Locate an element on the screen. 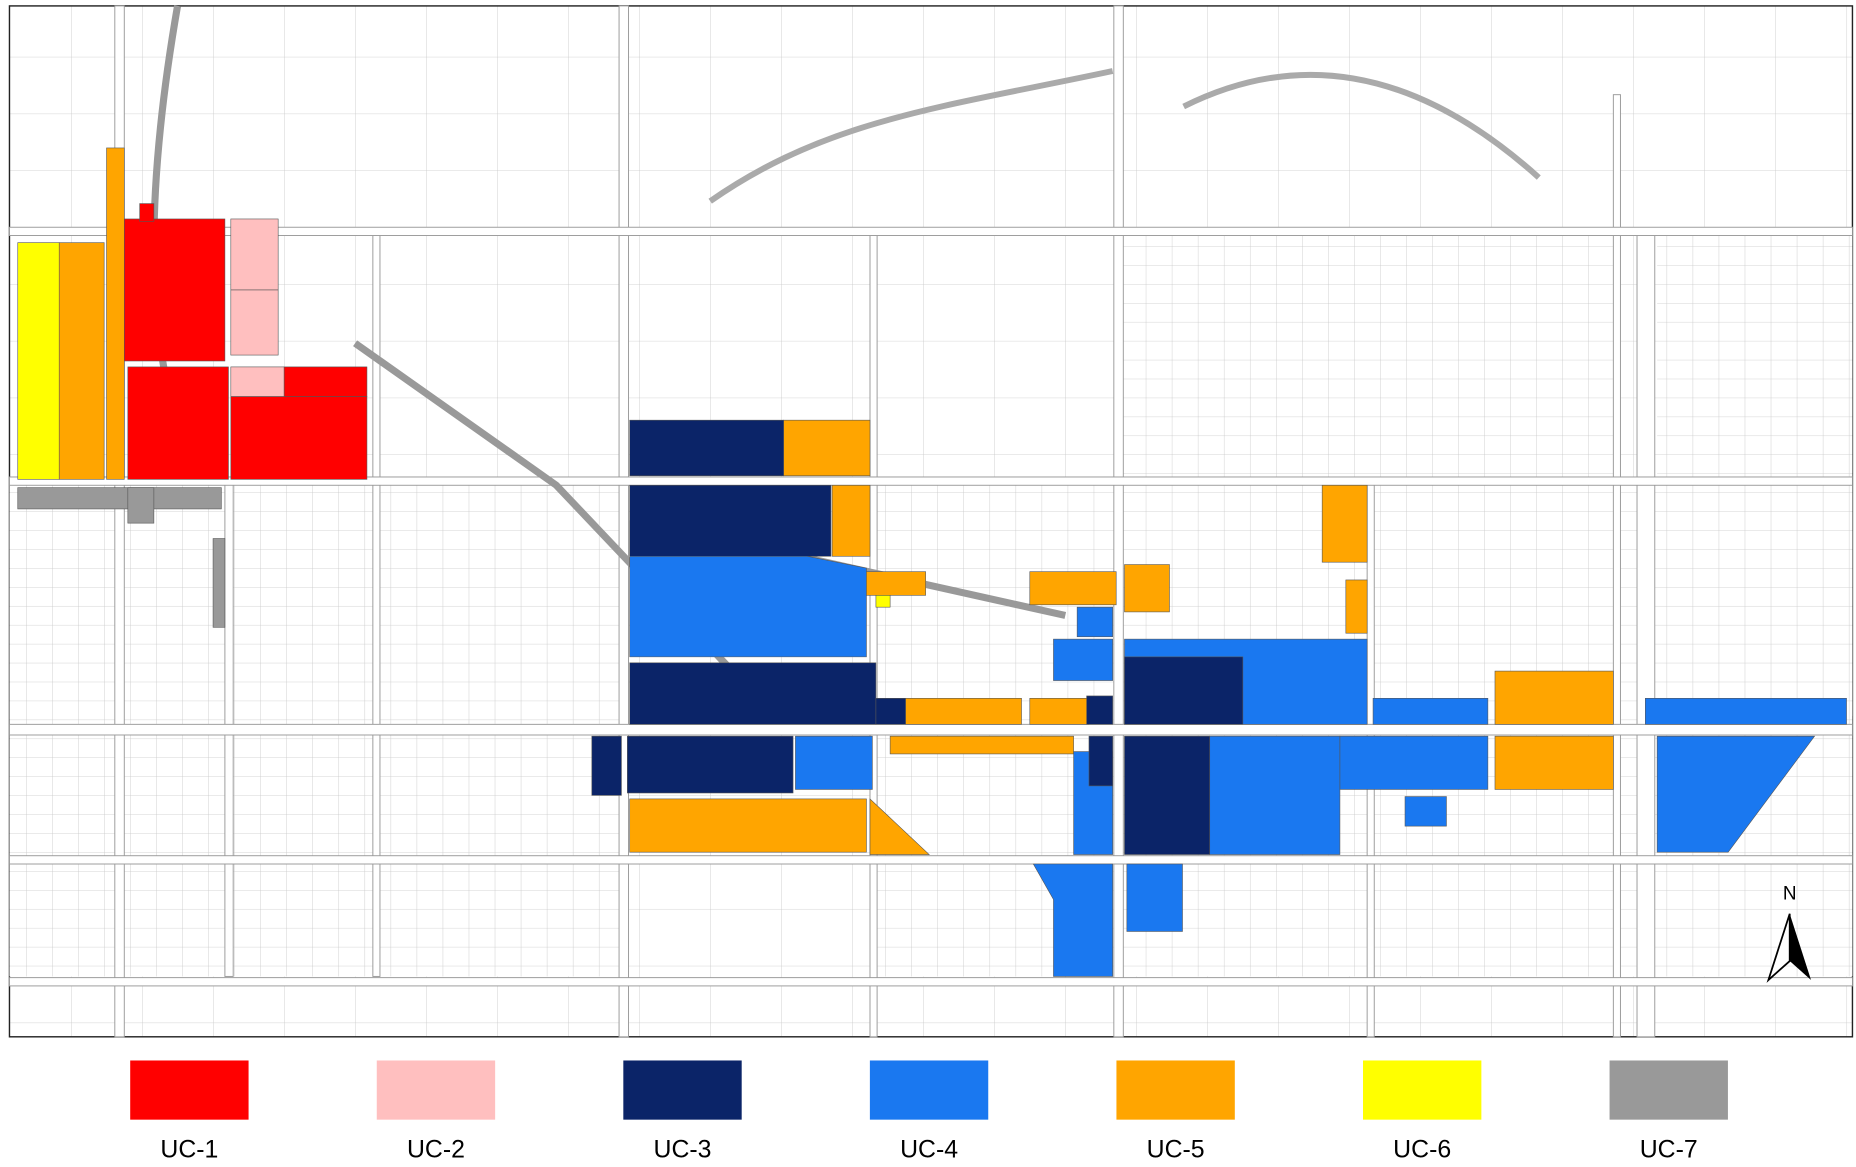  north-label: N is located at coordinates (1790, 894).